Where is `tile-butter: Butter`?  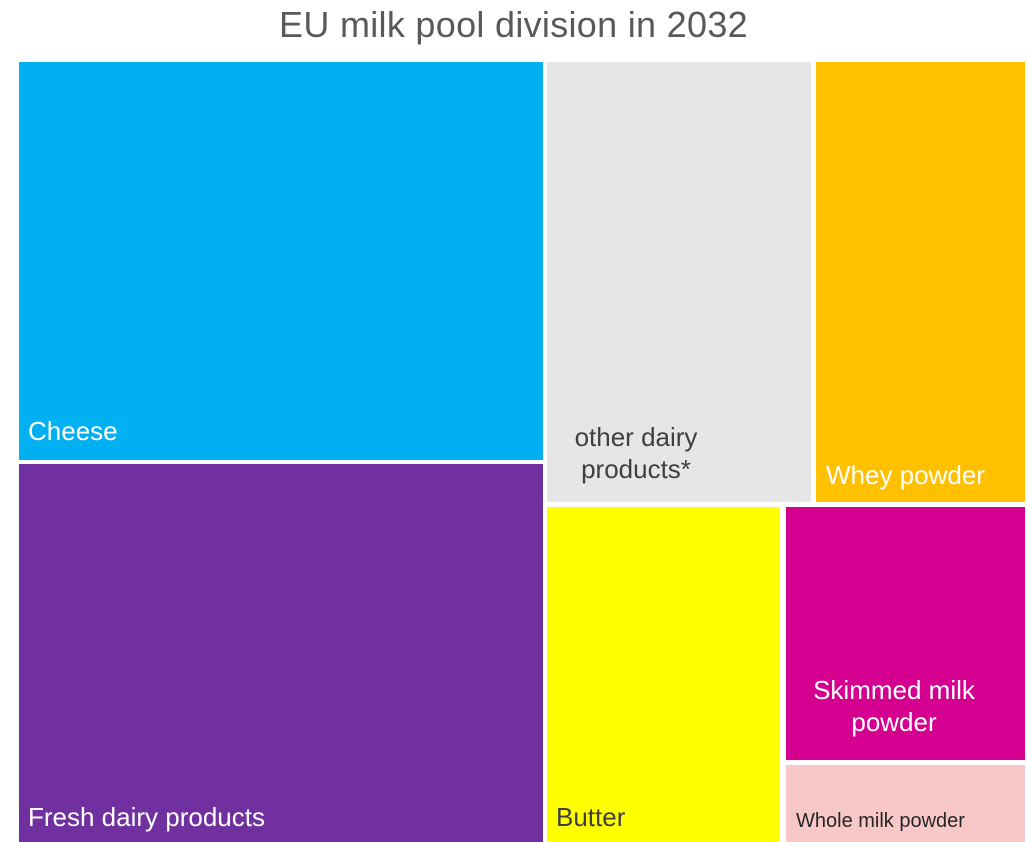 tile-butter: Butter is located at coordinates (663, 674).